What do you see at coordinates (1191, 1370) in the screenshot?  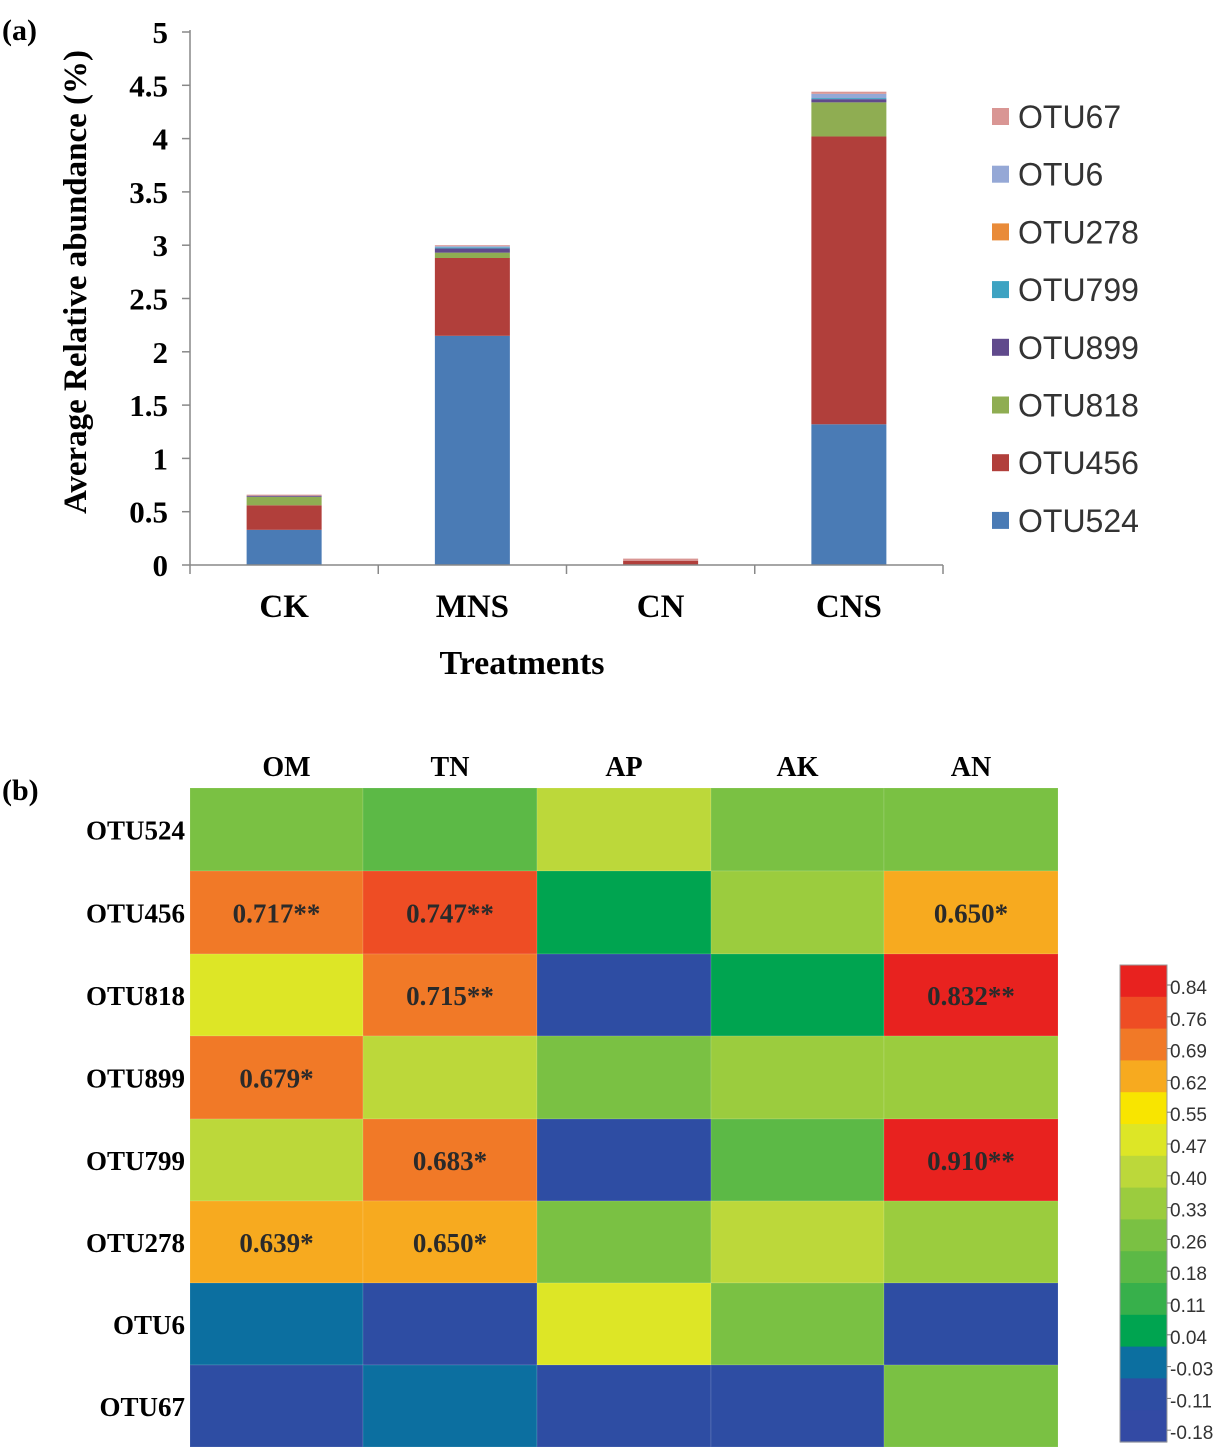 I see `colorbar-label: -0.03` at bounding box center [1191, 1370].